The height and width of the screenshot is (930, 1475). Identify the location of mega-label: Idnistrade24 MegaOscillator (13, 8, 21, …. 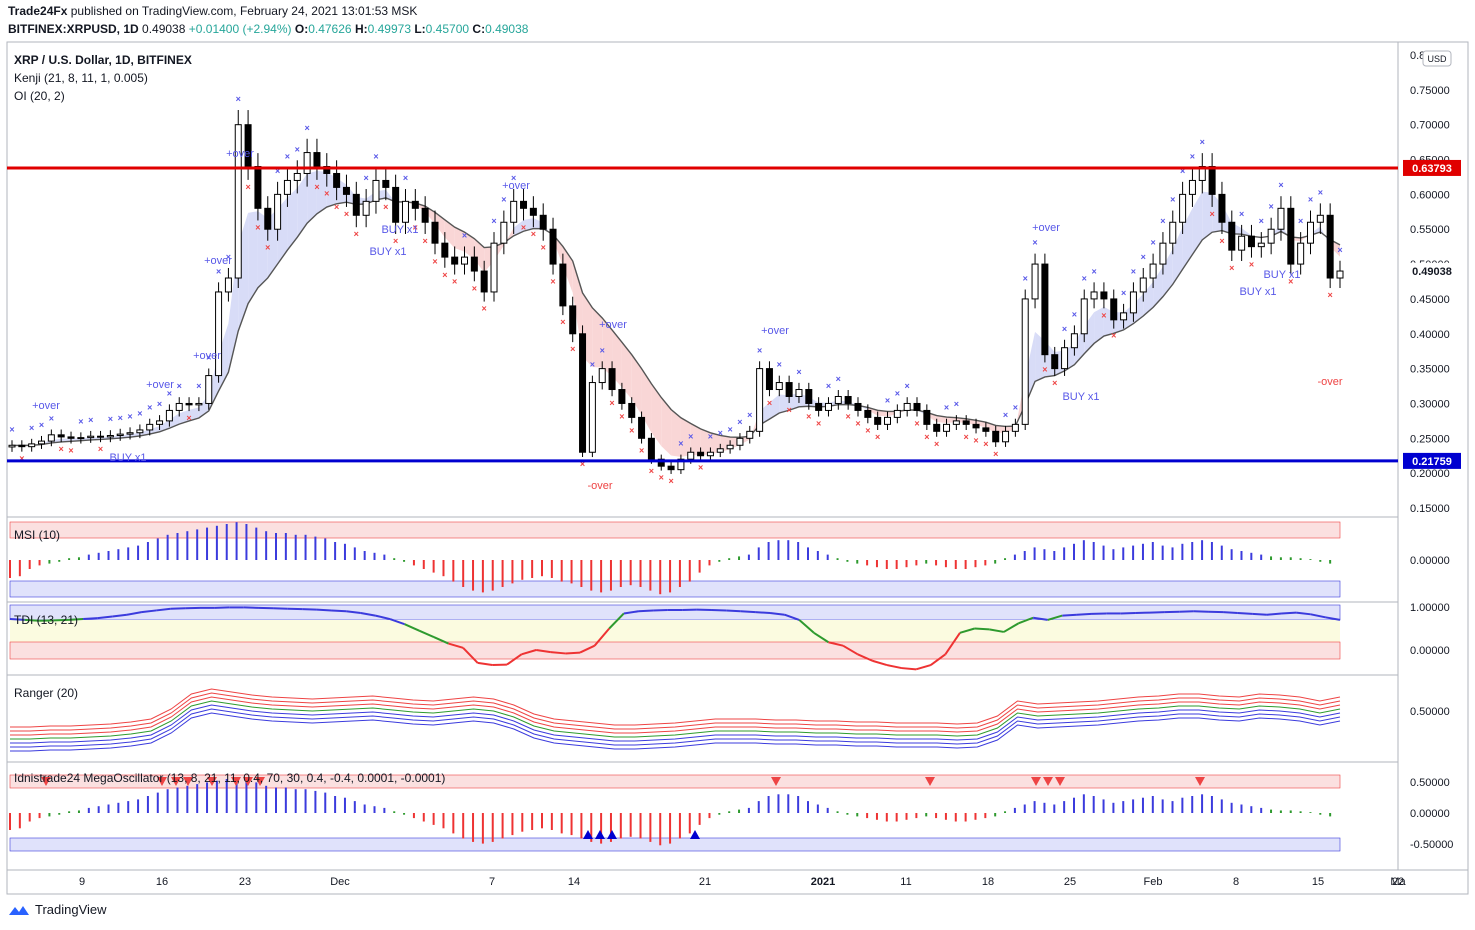
(229, 778).